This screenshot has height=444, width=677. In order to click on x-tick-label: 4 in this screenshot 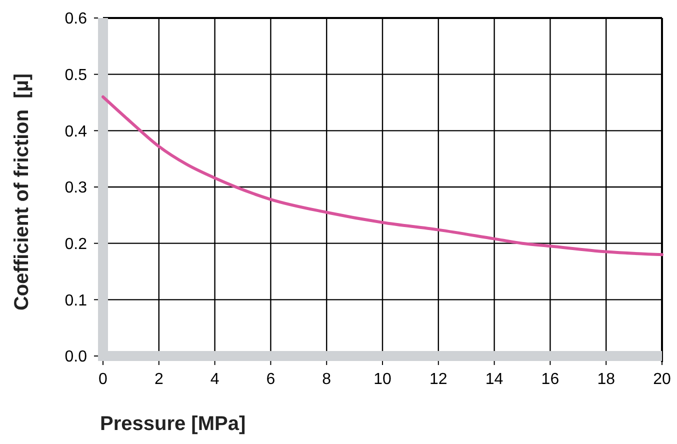, I will do `click(215, 379)`.